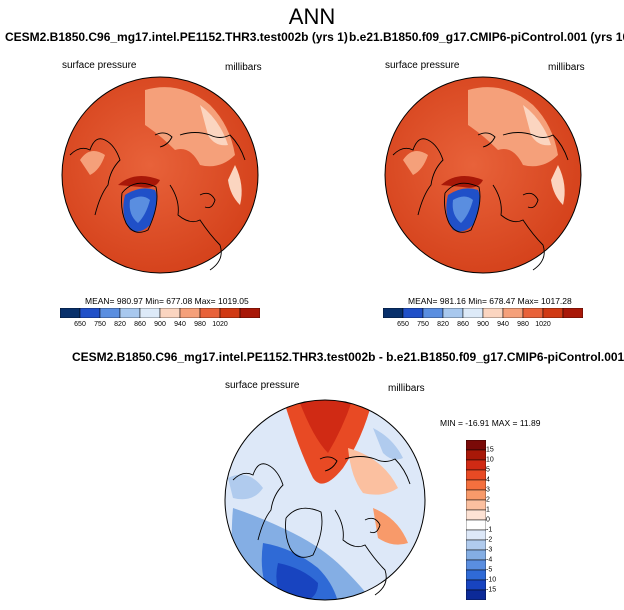  I want to click on panel-2-stats: MEAN= 981.16 Min= 678.47 Max= 1017.28, so click(490, 301).